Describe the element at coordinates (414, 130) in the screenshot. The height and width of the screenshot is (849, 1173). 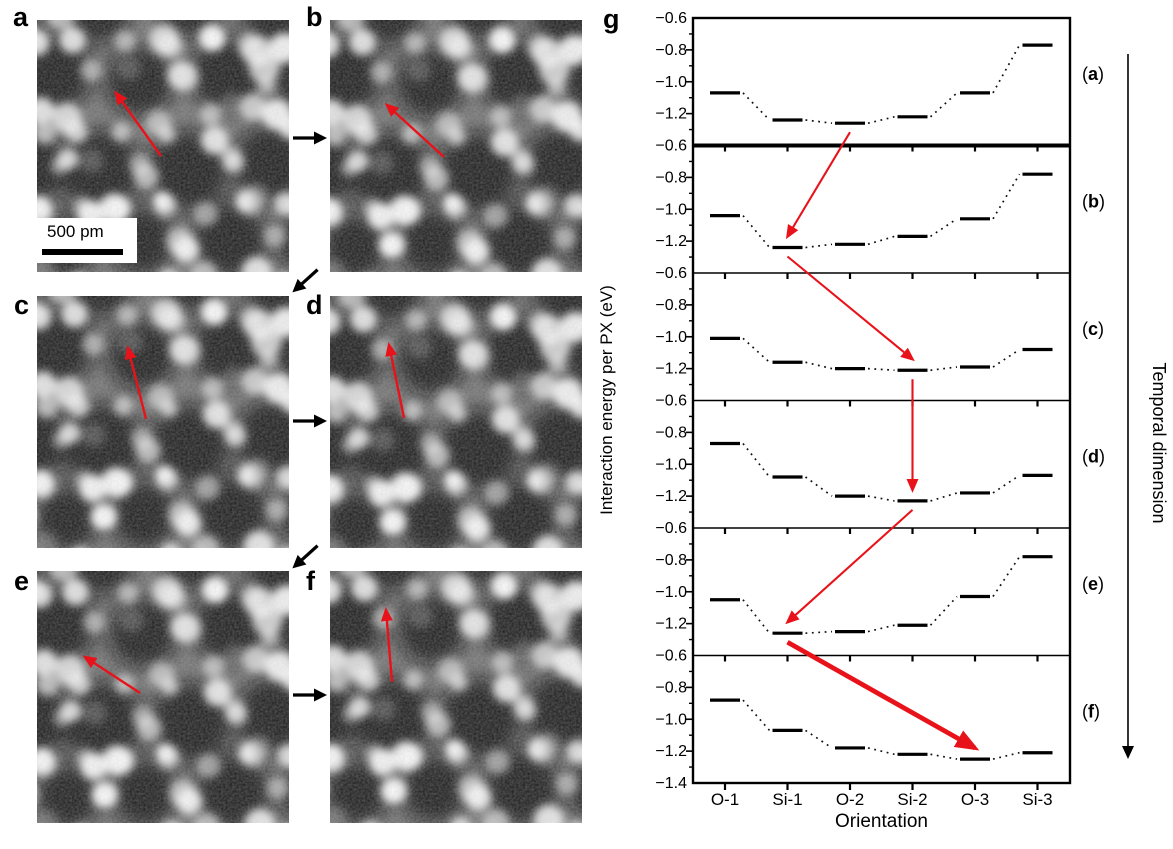
I see `px-orientation-arrow-b` at that location.